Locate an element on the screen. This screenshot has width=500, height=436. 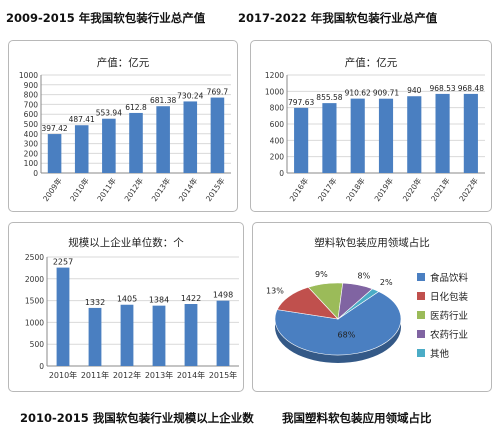
data-label: 1384 is located at coordinates (159, 300).